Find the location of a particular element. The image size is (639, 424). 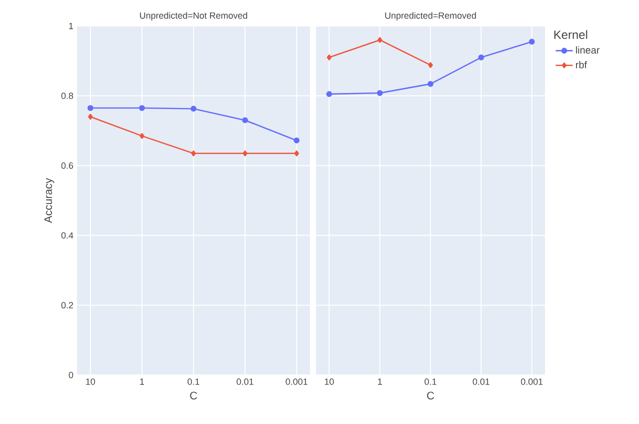

legend-title: Kernel is located at coordinates (571, 34).